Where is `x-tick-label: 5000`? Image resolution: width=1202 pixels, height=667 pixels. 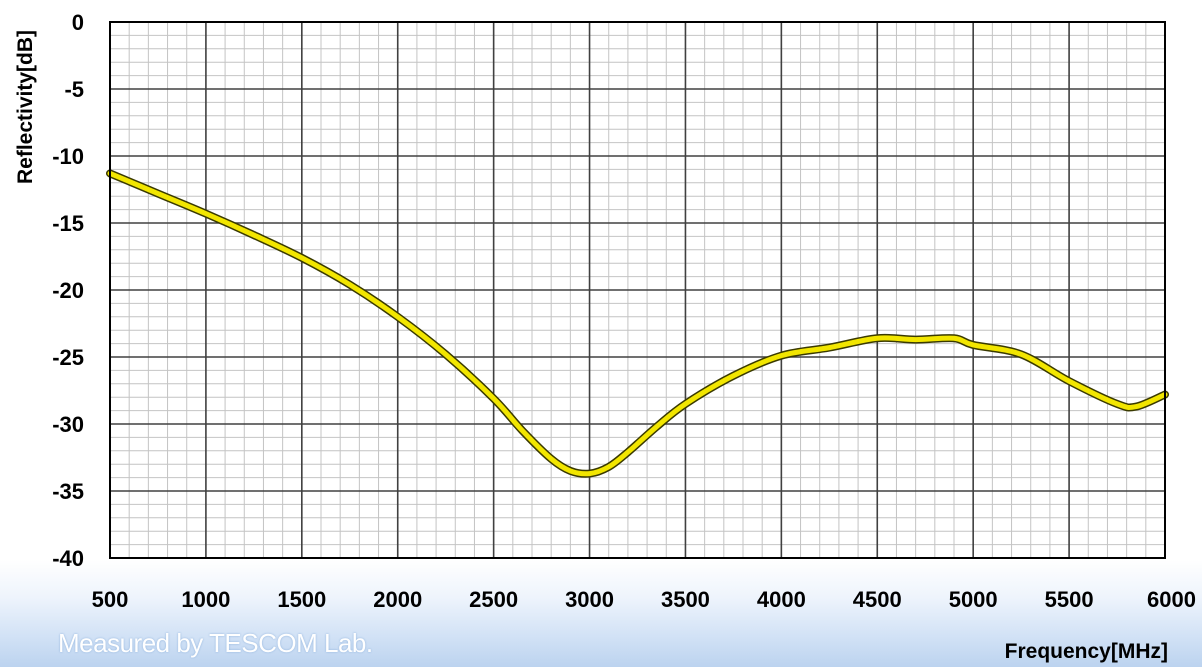 x-tick-label: 5000 is located at coordinates (973, 599).